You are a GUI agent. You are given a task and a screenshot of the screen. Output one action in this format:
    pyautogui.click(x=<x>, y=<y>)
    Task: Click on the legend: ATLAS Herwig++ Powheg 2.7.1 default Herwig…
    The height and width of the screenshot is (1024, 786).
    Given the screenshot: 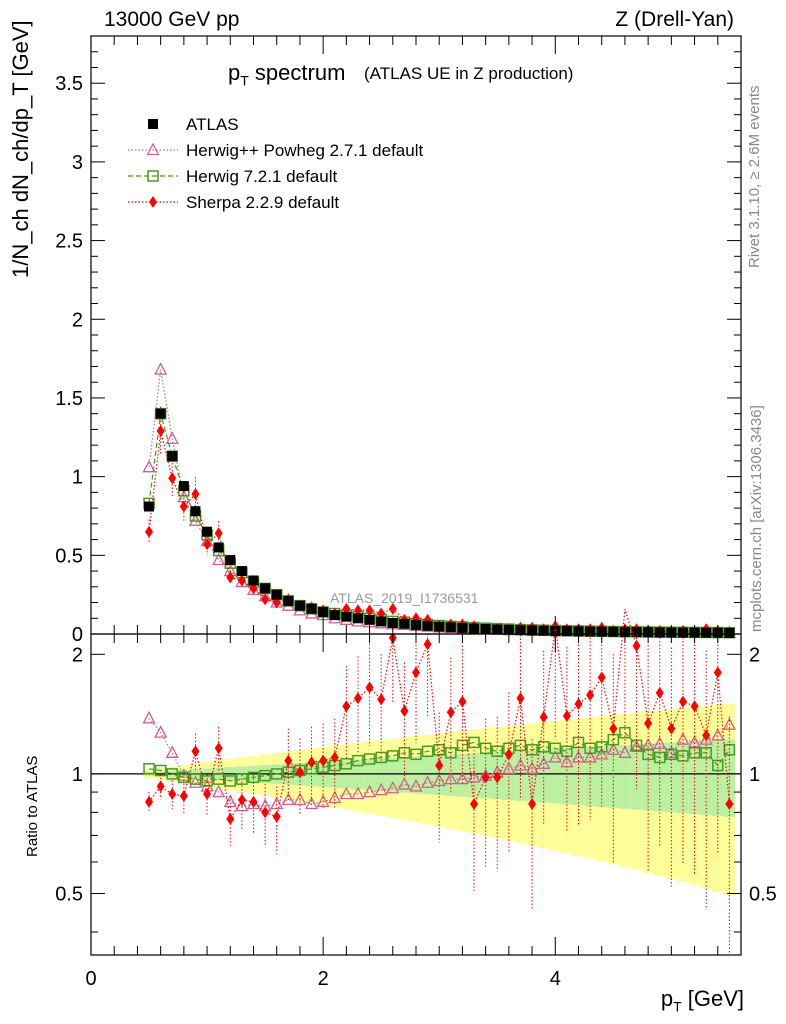 What is the action you would take?
    pyautogui.click(x=275, y=163)
    